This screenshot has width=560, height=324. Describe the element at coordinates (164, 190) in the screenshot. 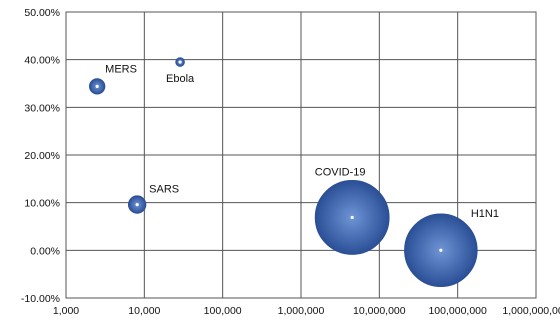

I see `bubble-label-sars: SARS` at that location.